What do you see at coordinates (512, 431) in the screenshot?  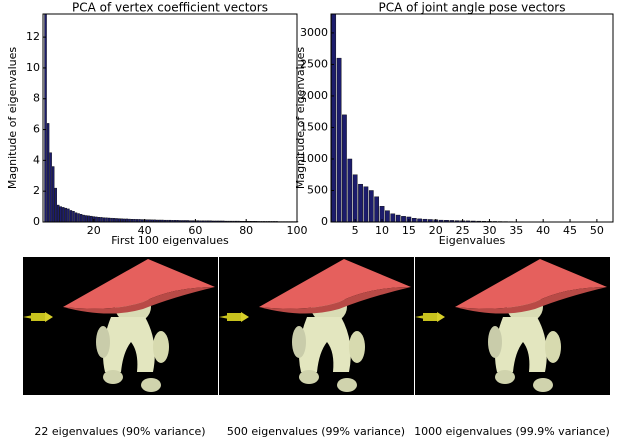 I see `caption: 1000 eigenvalues (99.9% variance)` at bounding box center [512, 431].